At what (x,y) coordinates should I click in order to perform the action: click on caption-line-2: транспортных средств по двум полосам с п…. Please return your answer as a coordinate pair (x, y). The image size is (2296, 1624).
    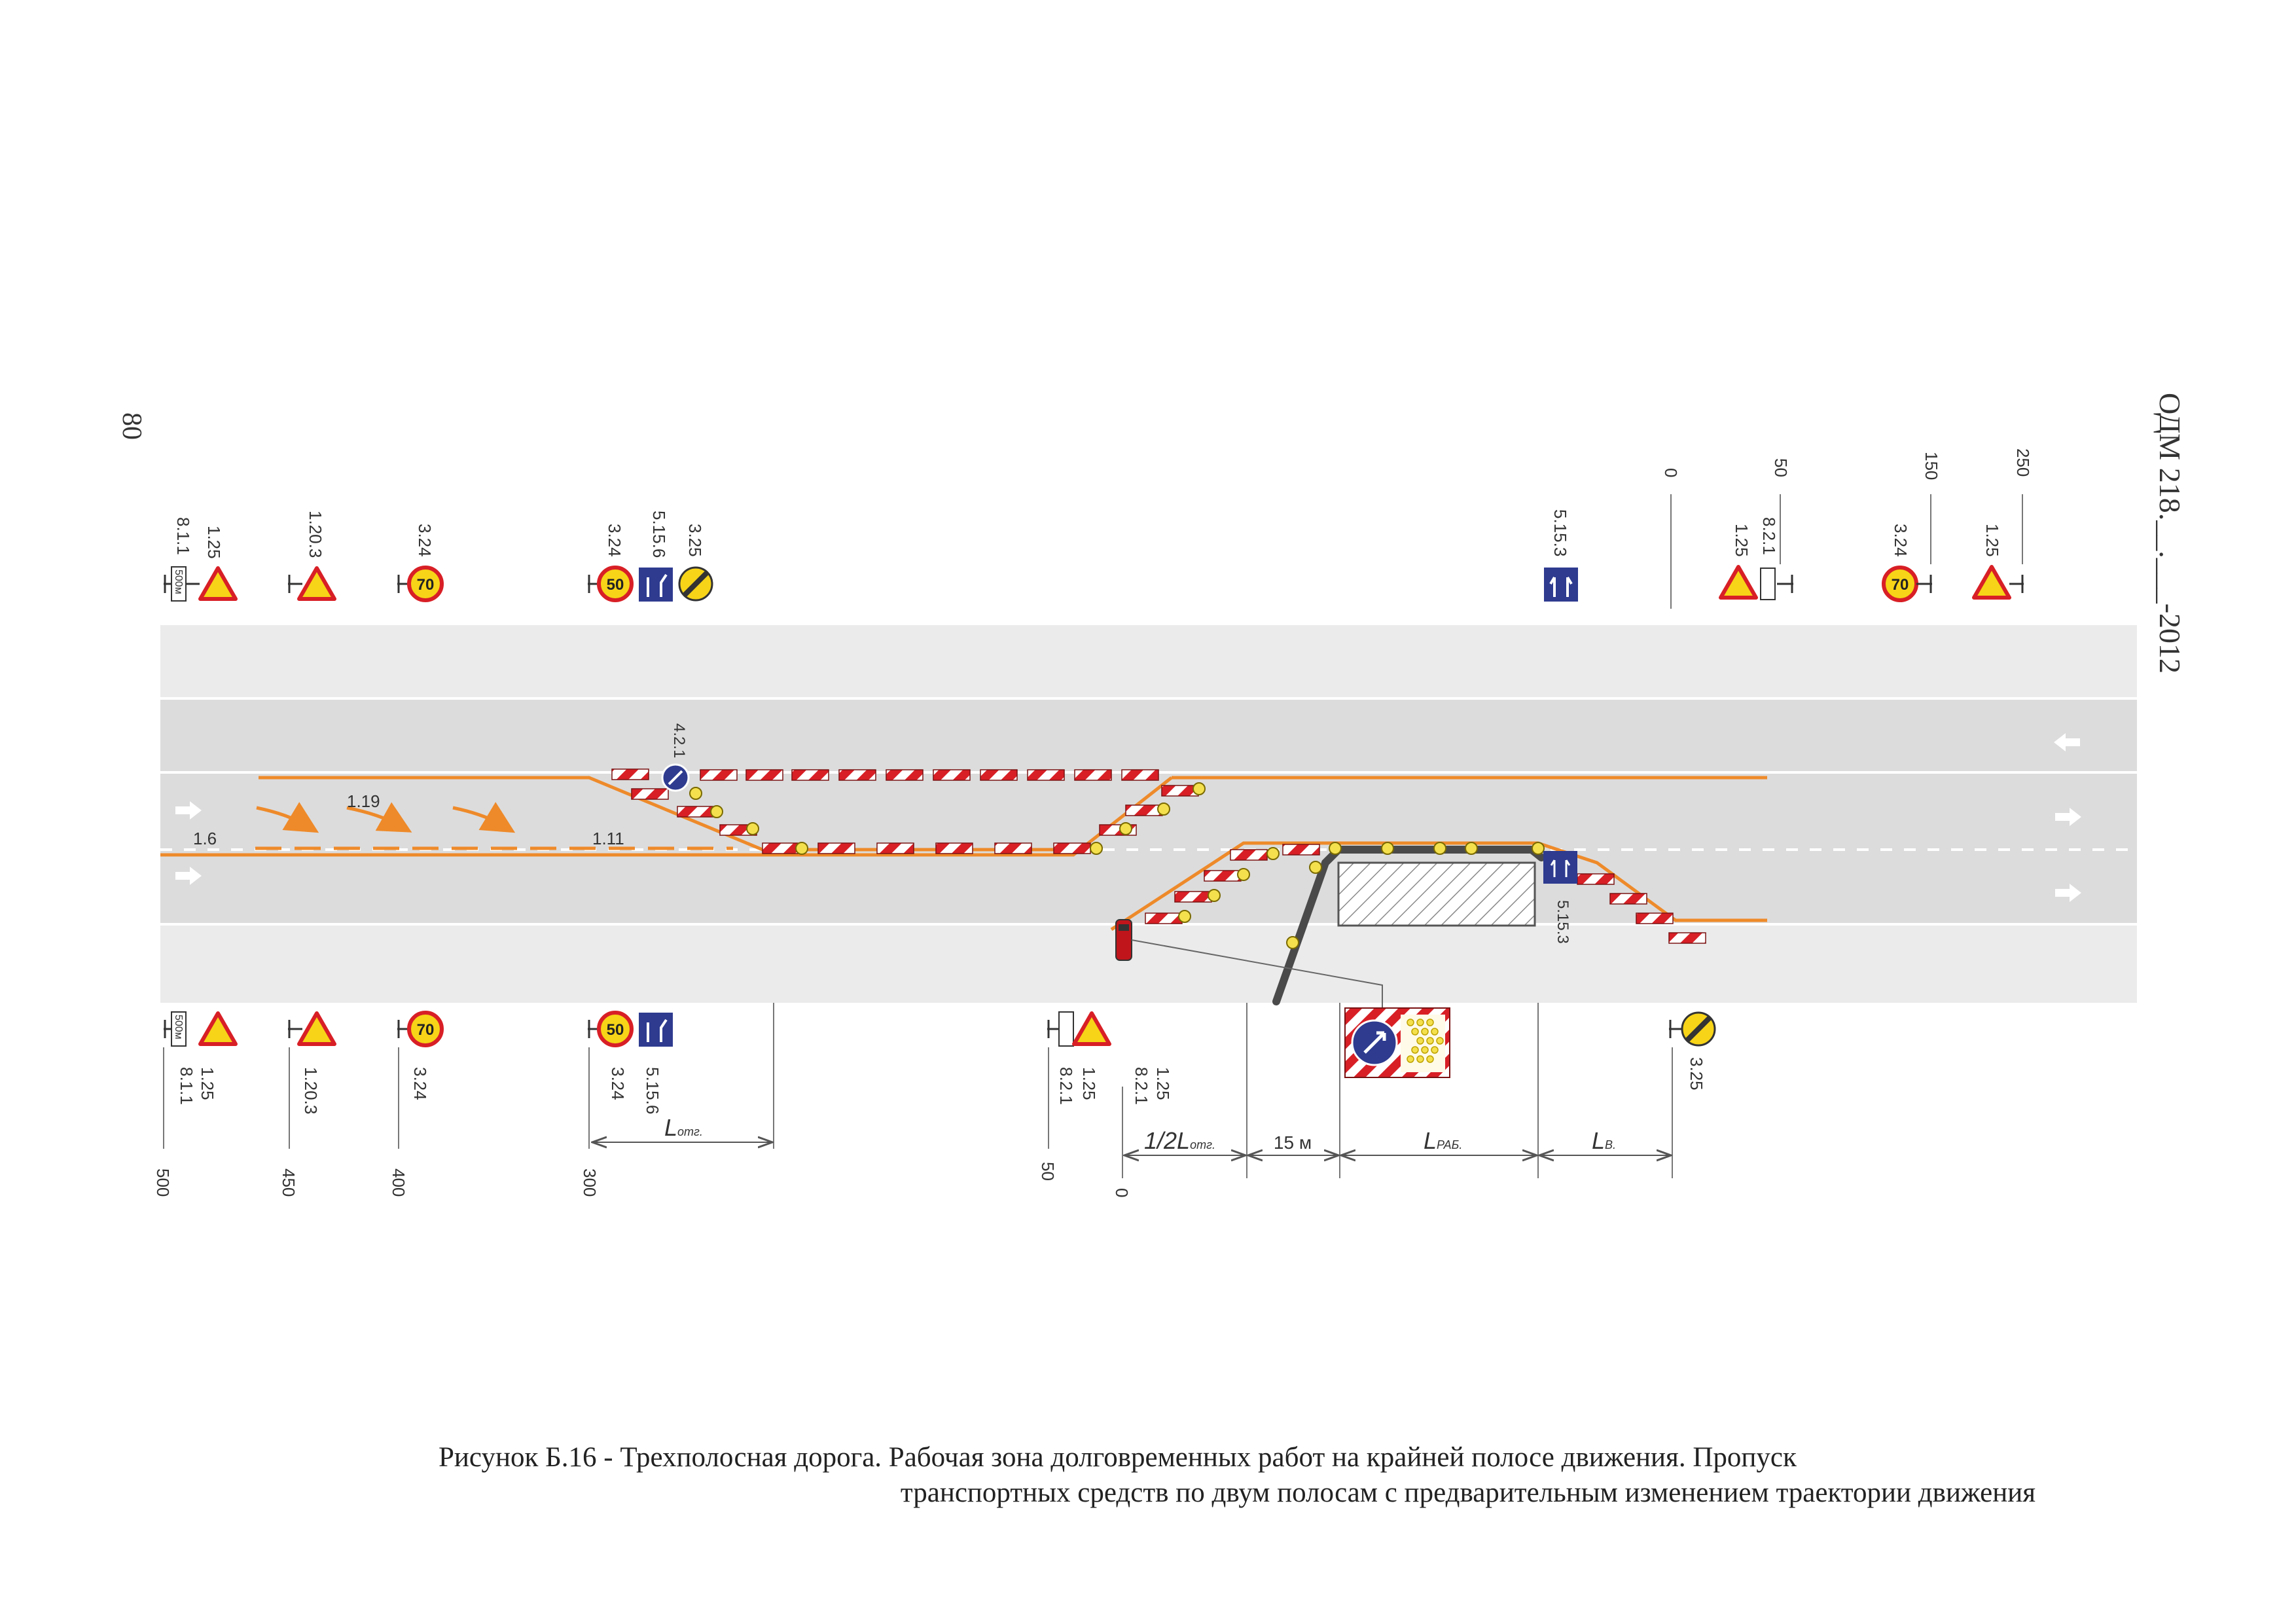
    Looking at the image, I should click on (1468, 1492).